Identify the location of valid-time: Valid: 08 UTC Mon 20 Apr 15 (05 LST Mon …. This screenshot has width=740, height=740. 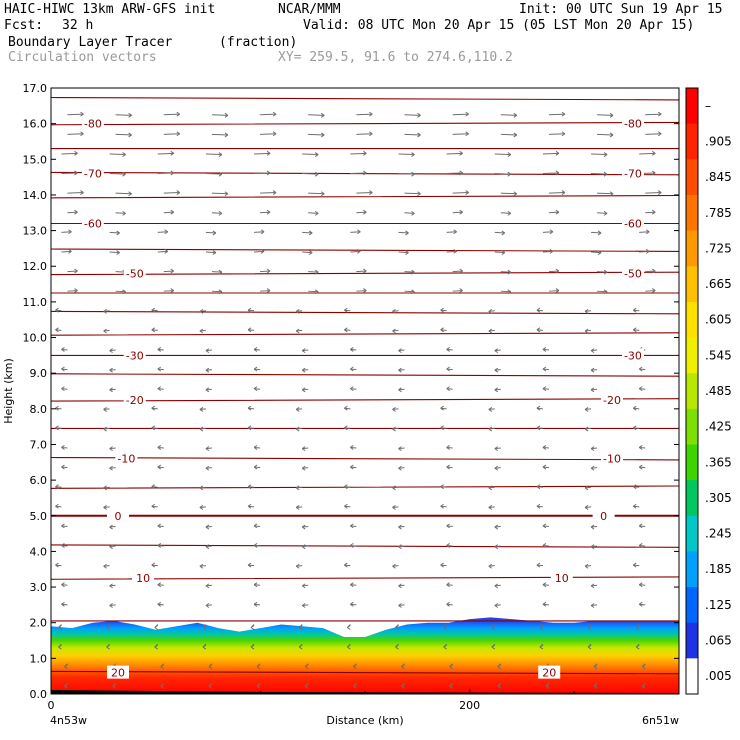
(499, 25).